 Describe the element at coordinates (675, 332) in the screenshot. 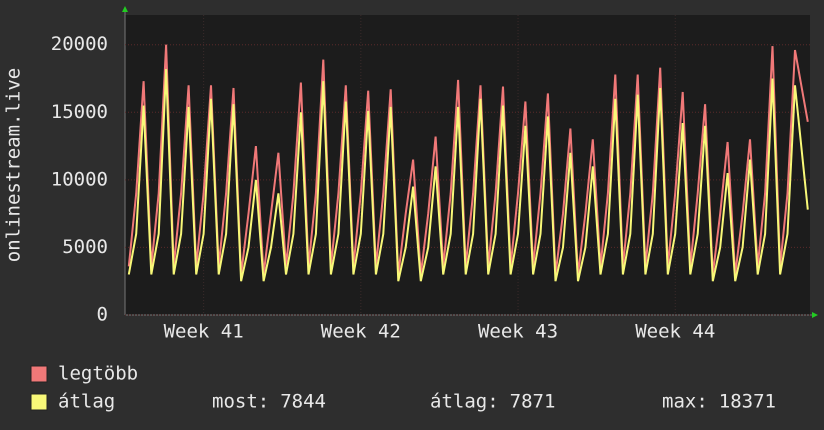

I see `x-tick-label: Week 44` at that location.